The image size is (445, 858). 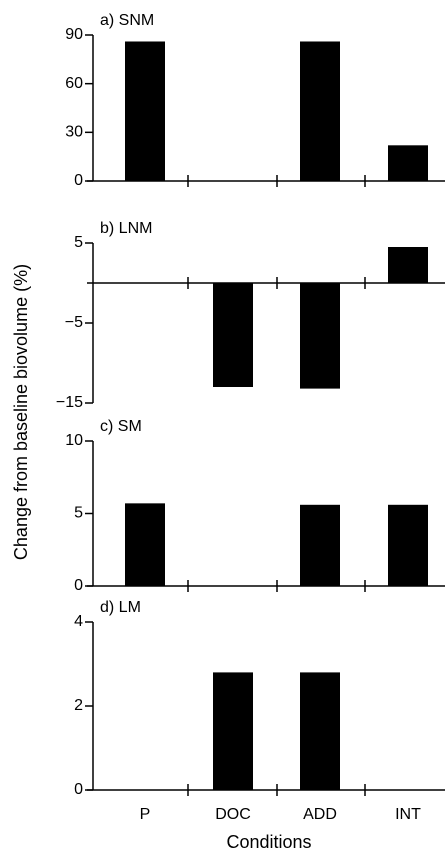 I want to click on panel-title: c) SM, so click(x=121, y=426).